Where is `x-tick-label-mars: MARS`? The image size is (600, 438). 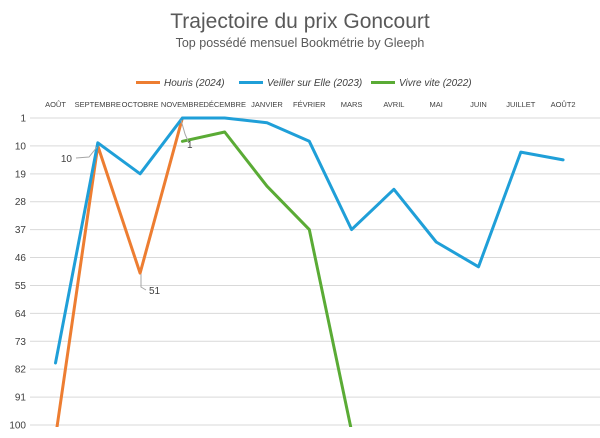 x-tick-label-mars: MARS is located at coordinates (352, 104).